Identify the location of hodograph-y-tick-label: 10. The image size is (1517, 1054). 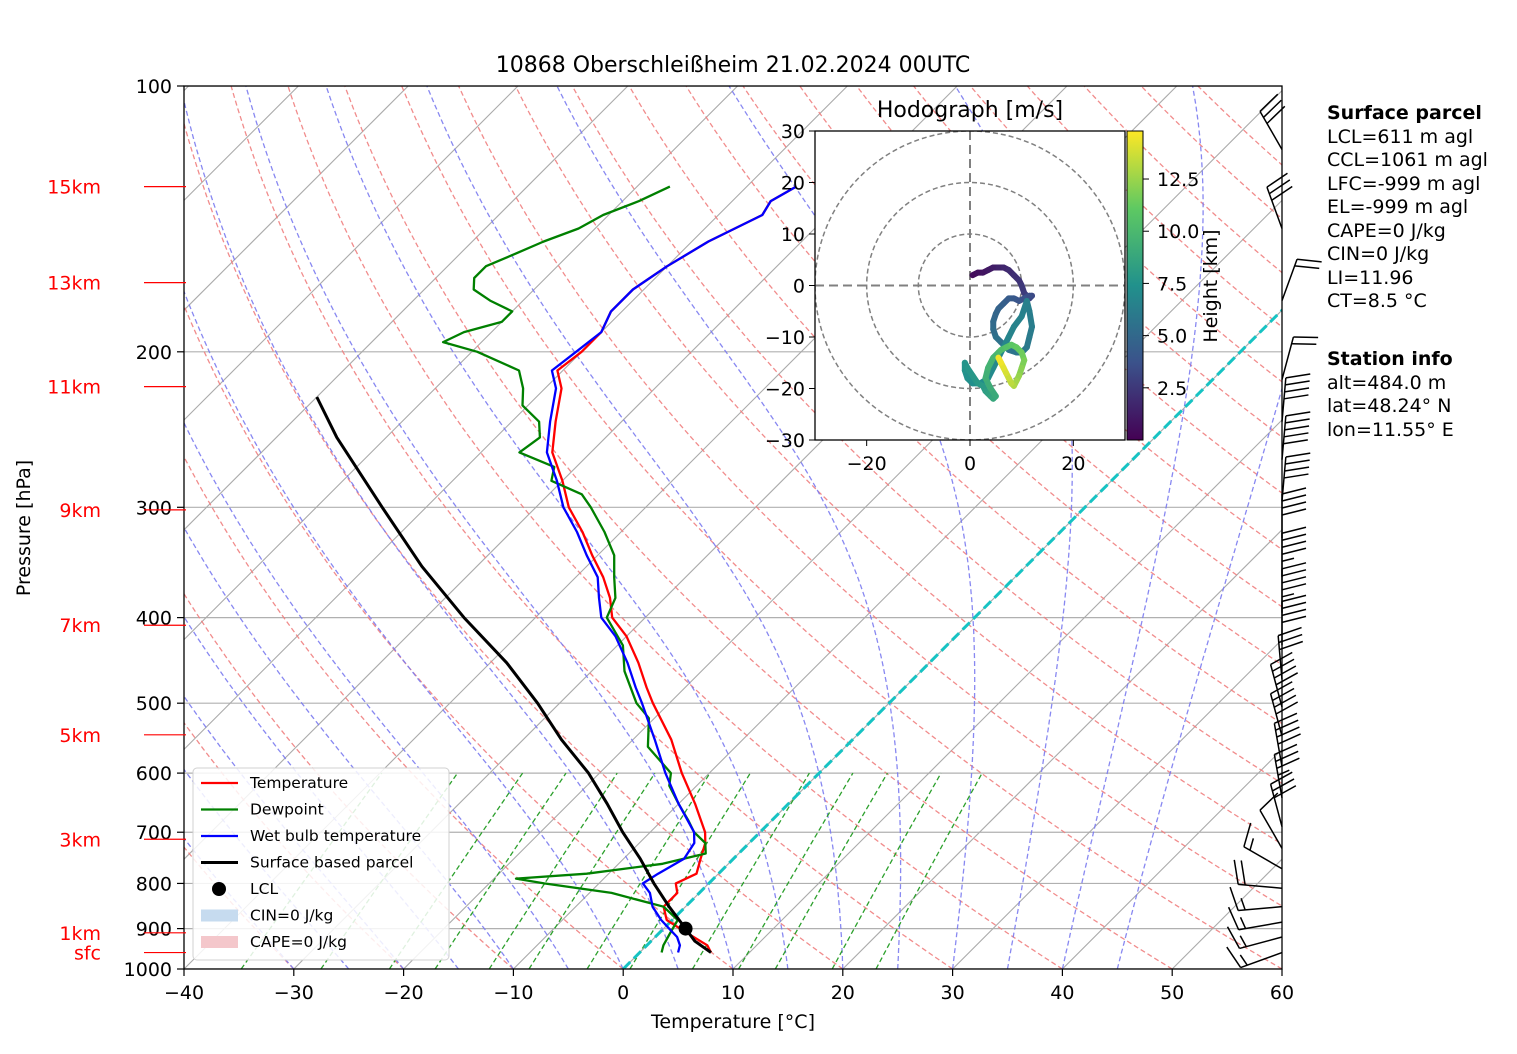
(793, 235).